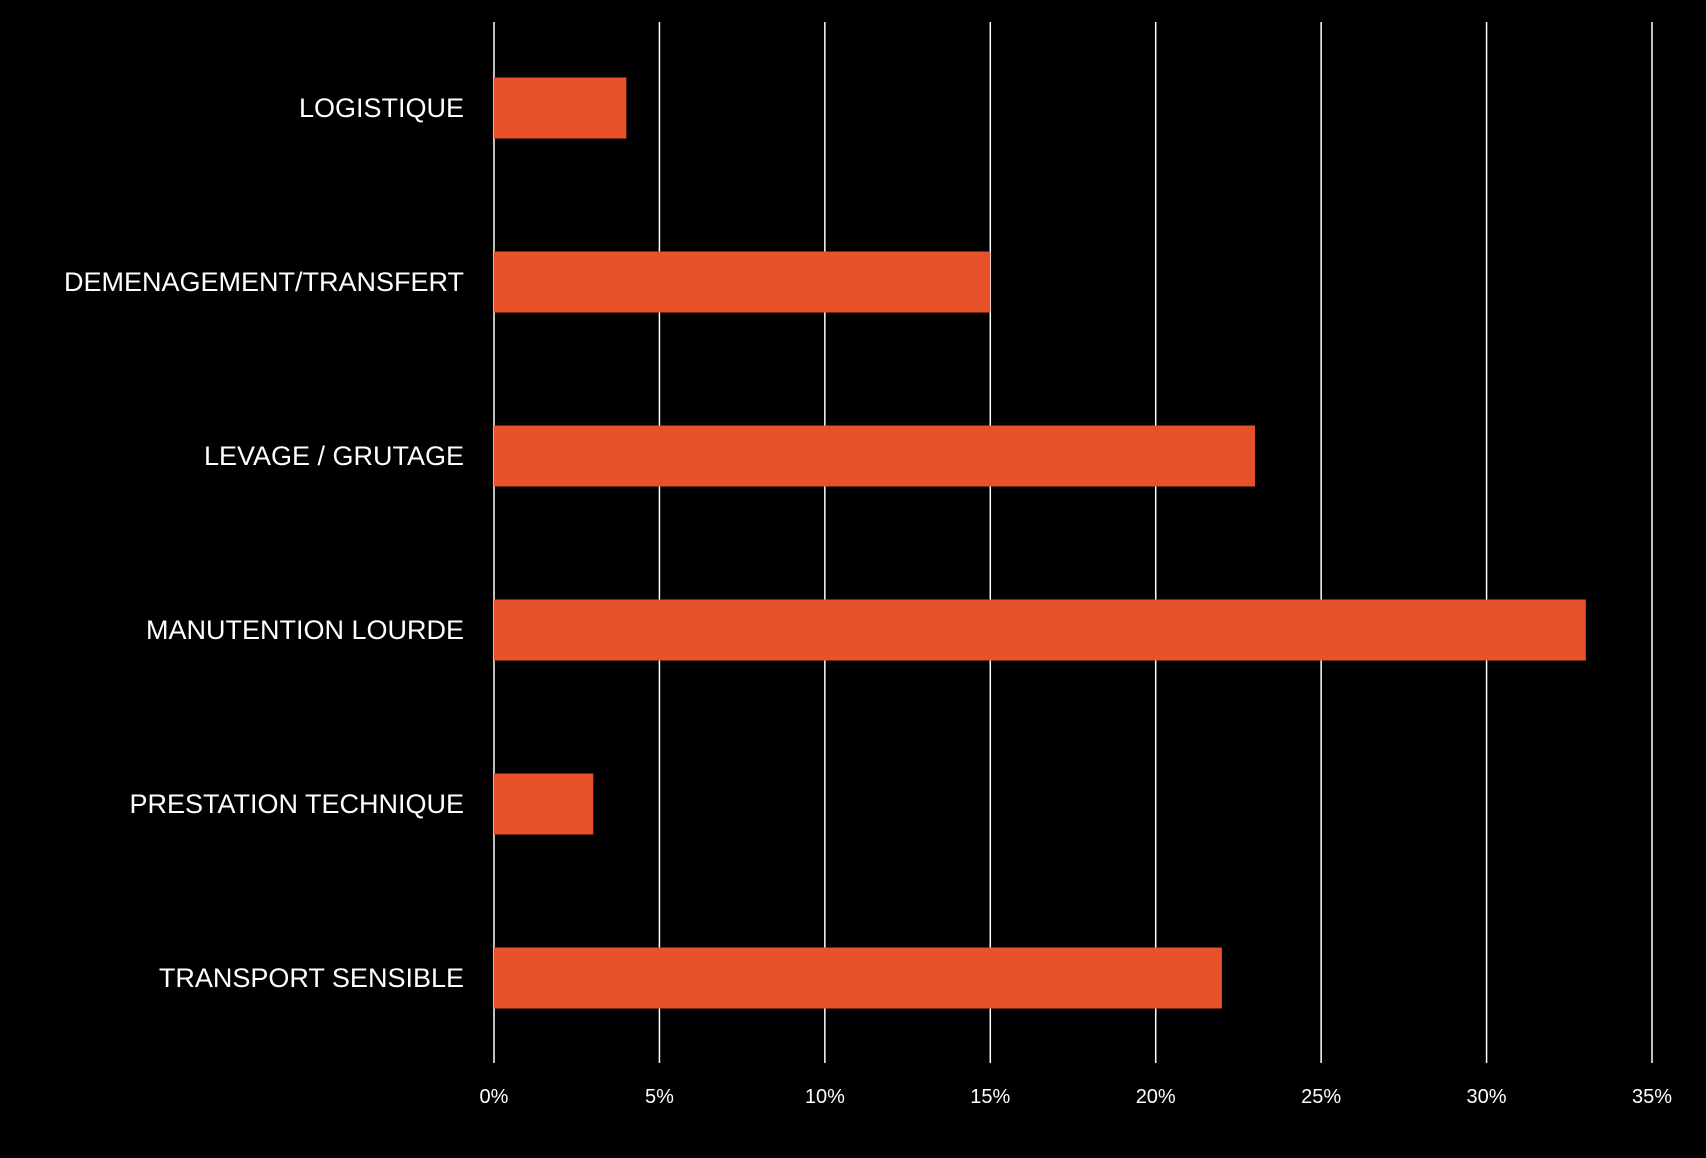 Image resolution: width=1706 pixels, height=1158 pixels. I want to click on x-tick-labels: 0% 5% 10% 15% 20% 25% 30% 35%, so click(1076, 1097).